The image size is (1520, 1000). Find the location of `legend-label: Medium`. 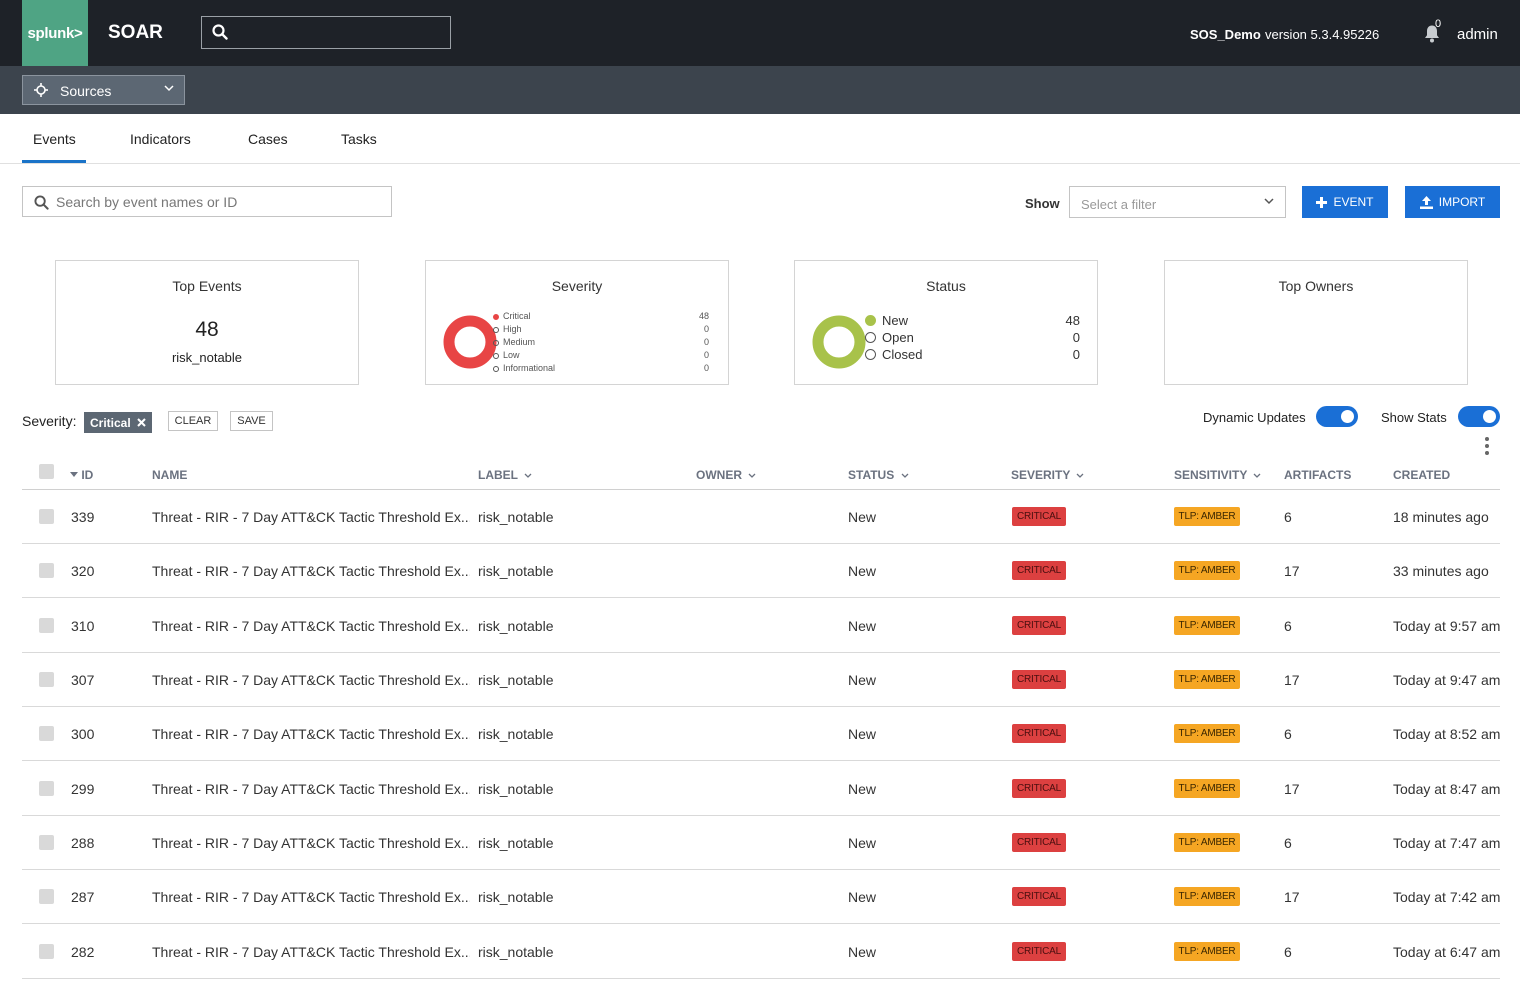

legend-label: Medium is located at coordinates (519, 342).